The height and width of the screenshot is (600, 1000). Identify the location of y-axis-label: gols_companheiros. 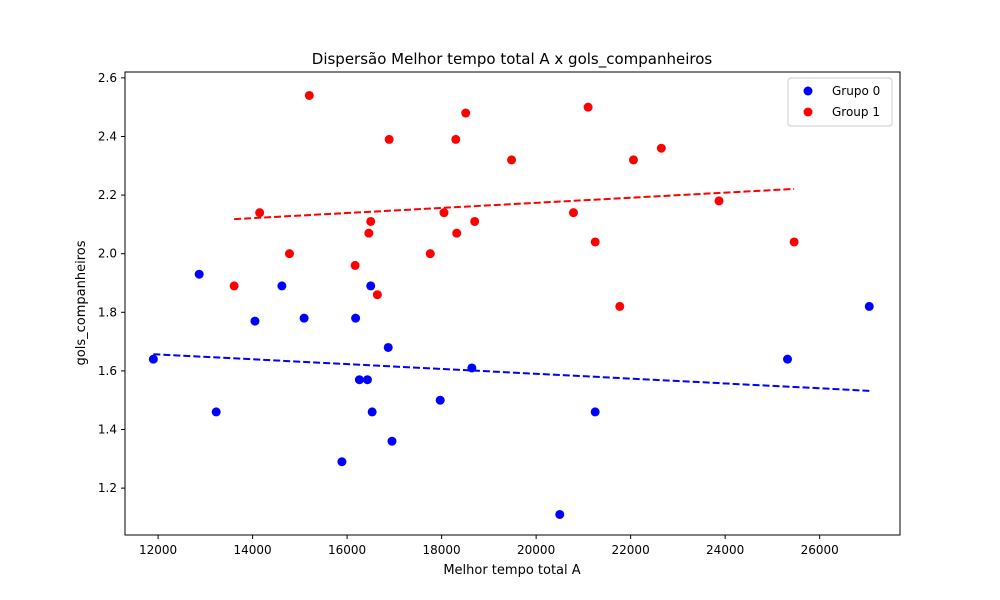
(81, 302).